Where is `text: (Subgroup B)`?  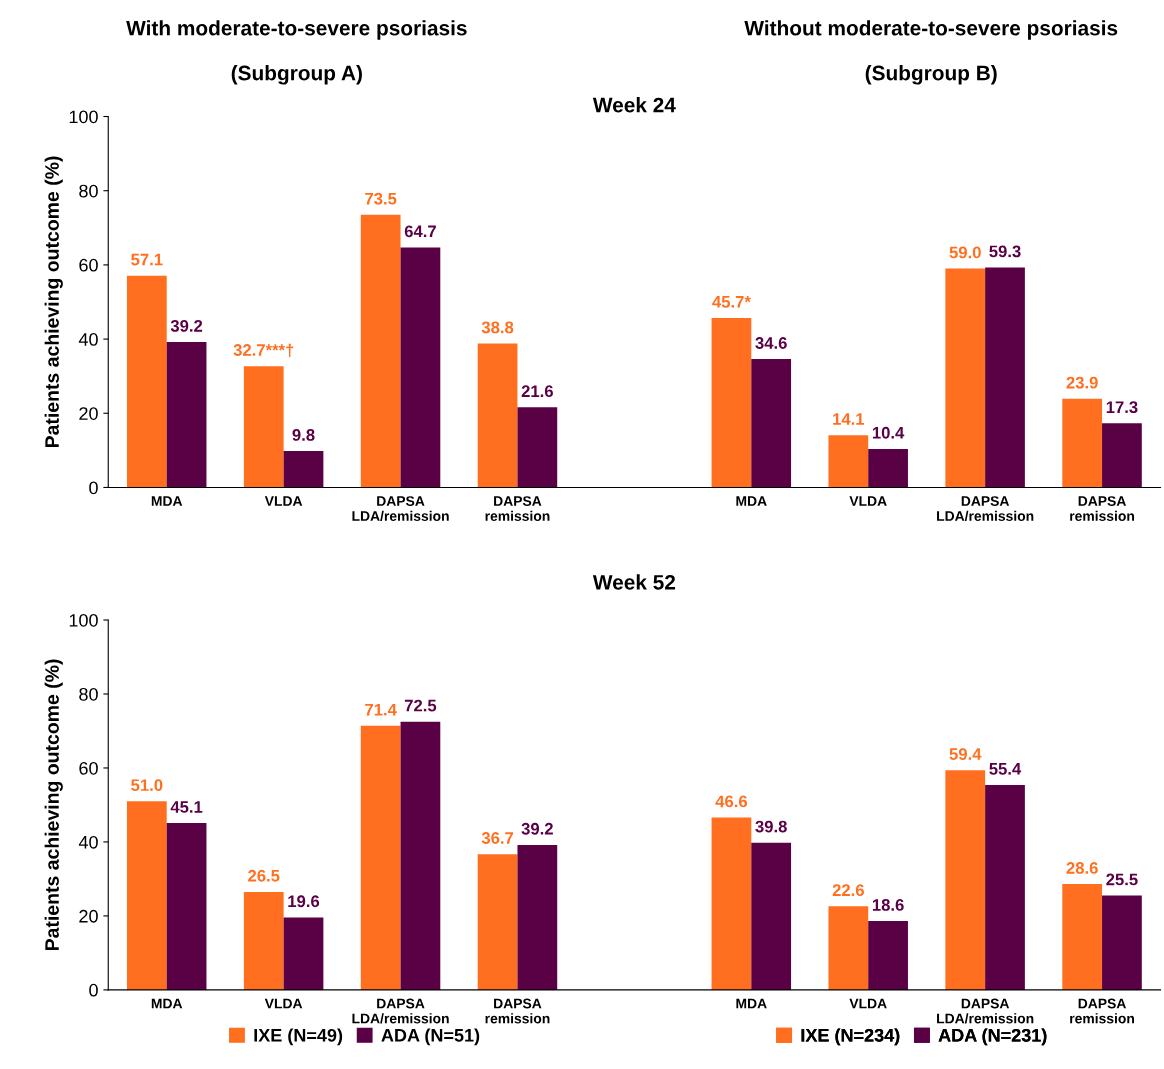 text: (Subgroup B) is located at coordinates (931, 75).